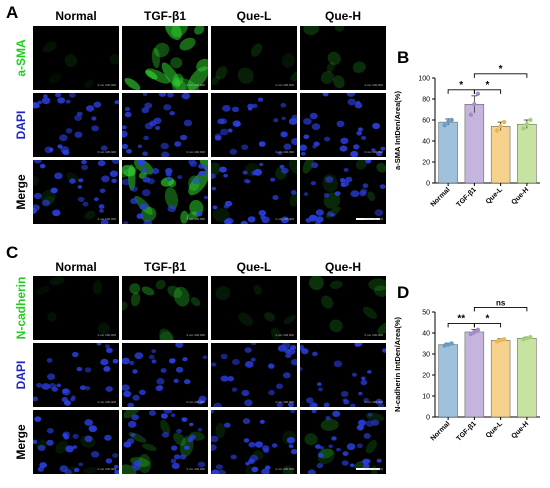  I want to click on y-tick-label: 60, so click(426, 121).